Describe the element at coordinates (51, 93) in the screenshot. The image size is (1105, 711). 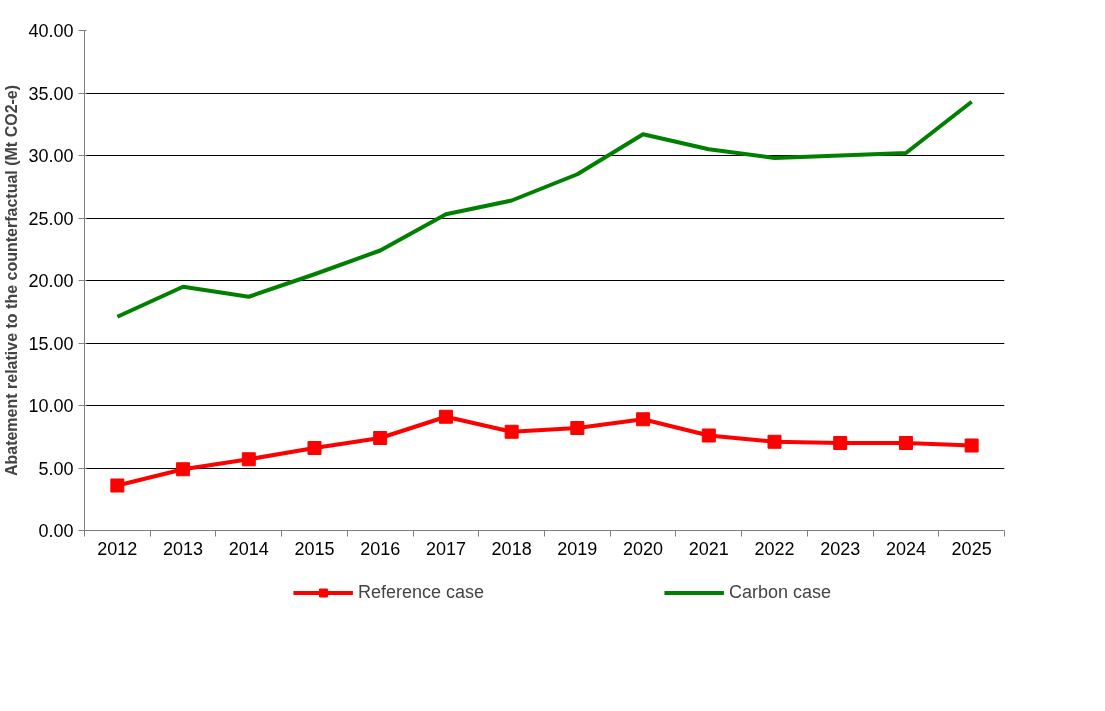
I see `y-tick-label: 35.00` at that location.